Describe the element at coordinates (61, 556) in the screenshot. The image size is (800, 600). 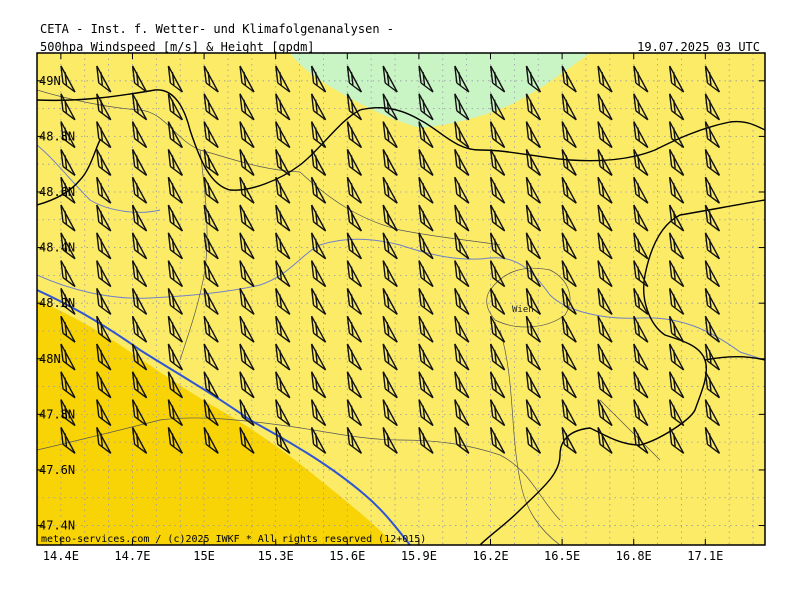
I see `lon-label: 14.4E` at that location.